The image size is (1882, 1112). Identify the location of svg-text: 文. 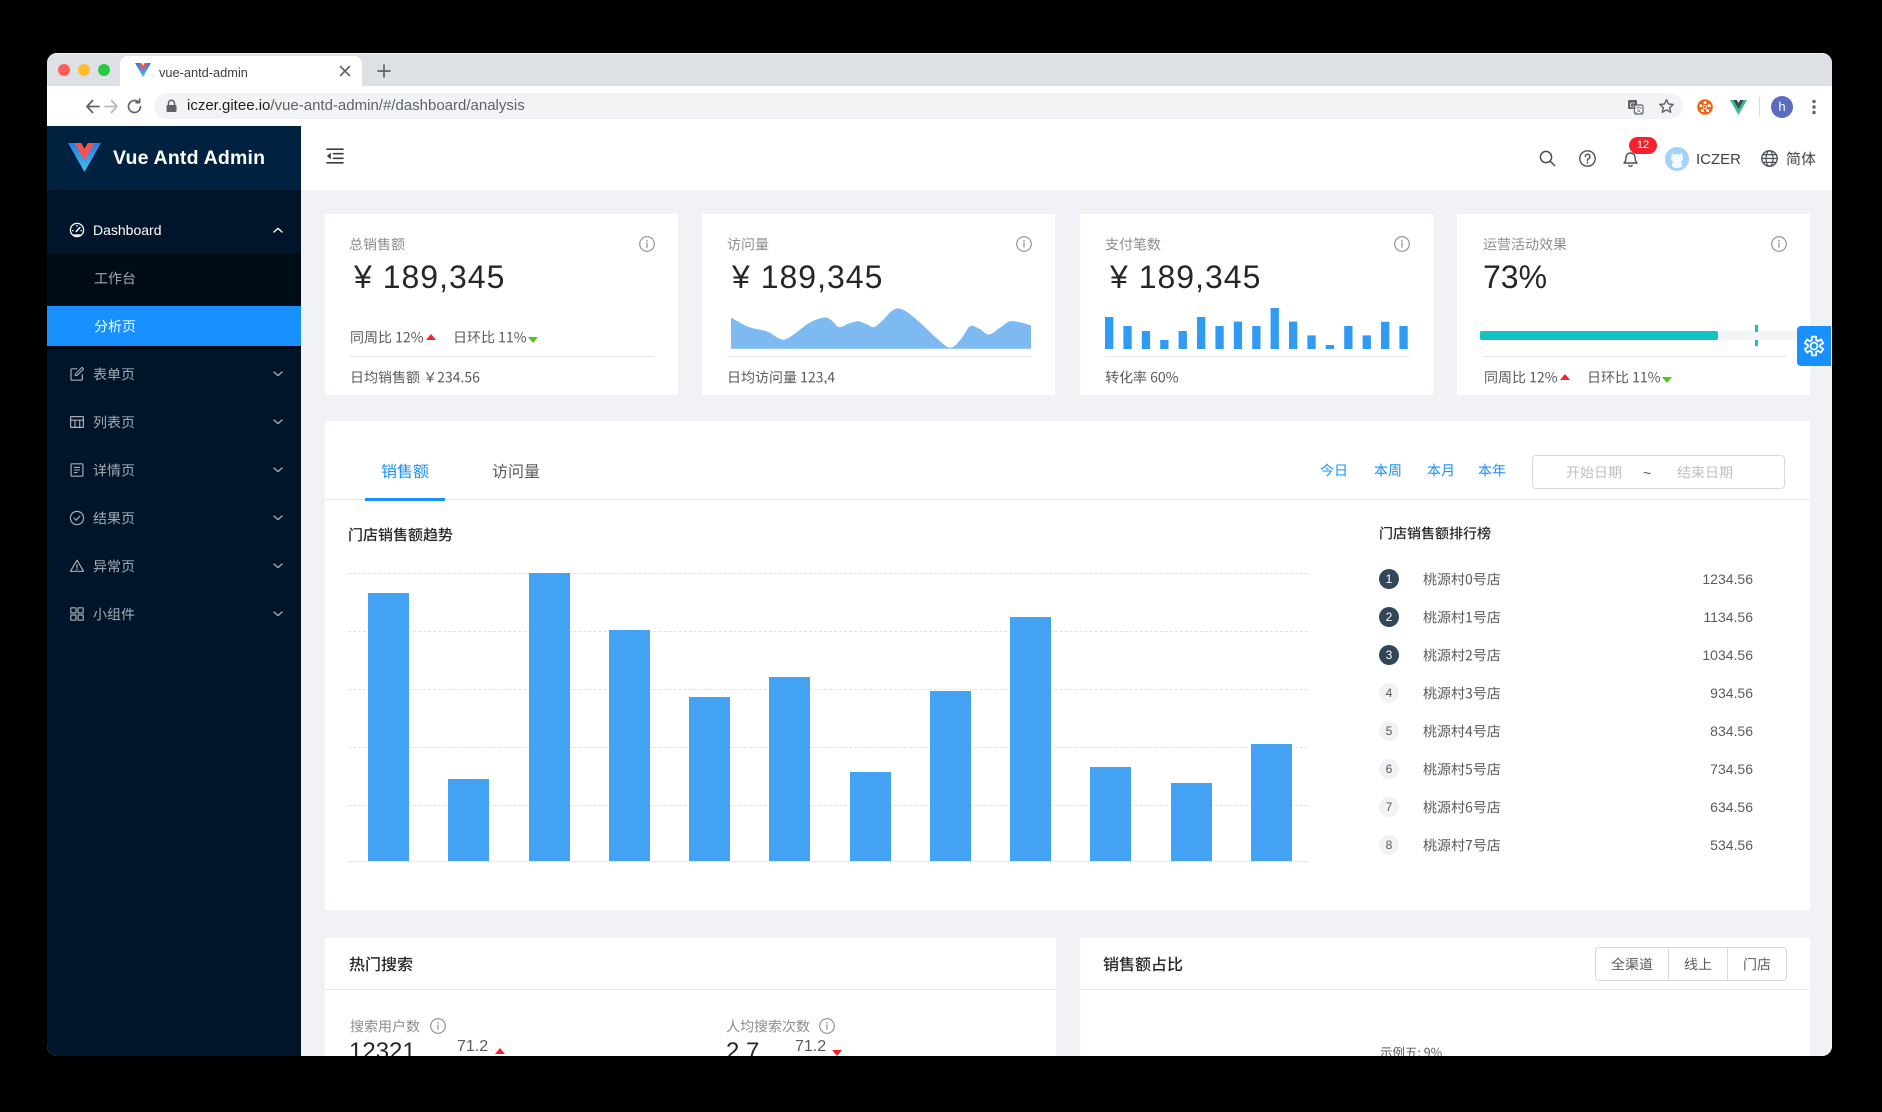
(1638, 109).